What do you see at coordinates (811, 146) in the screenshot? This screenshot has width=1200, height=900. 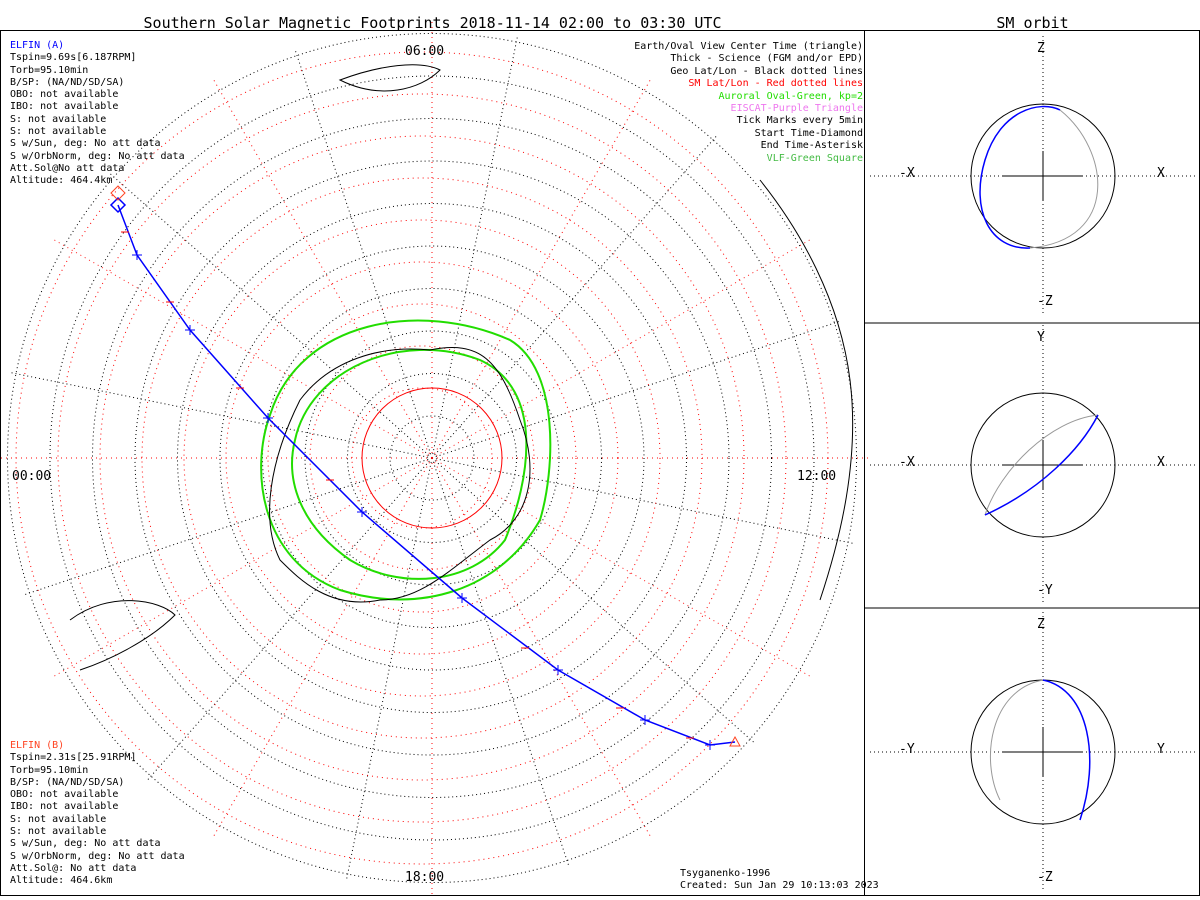 I see `legend-item: End Time-Asterisk` at bounding box center [811, 146].